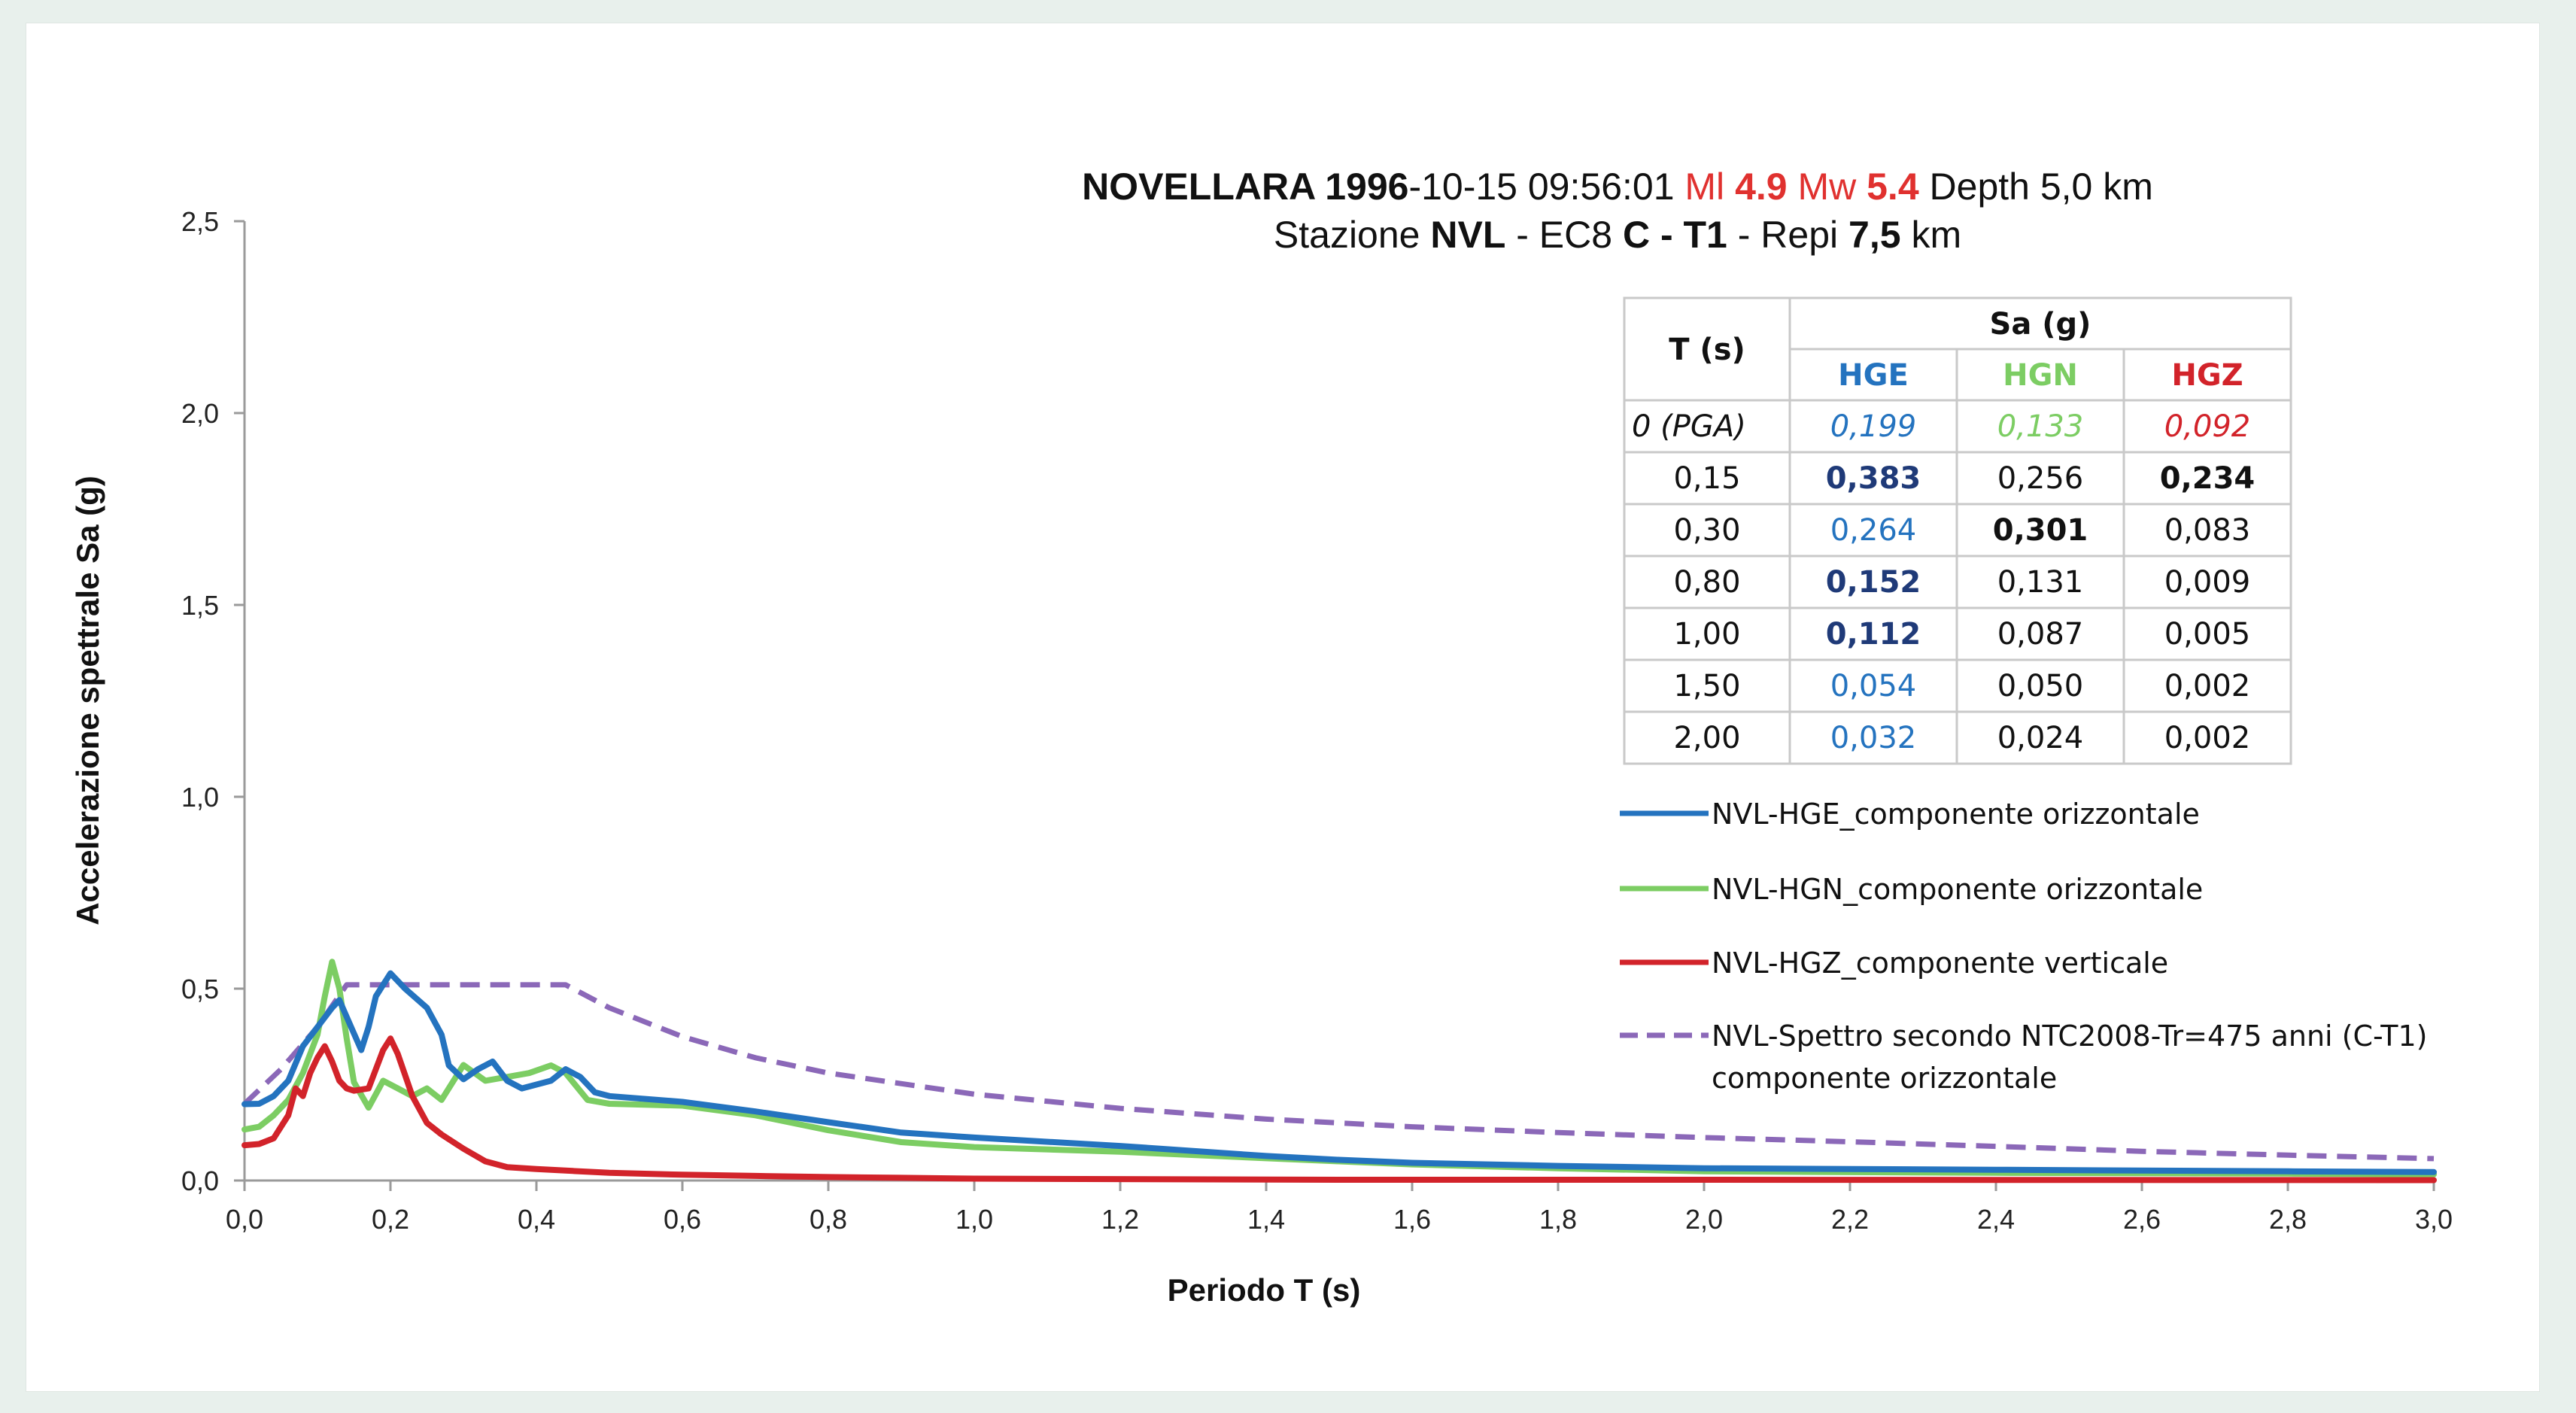  I want to click on x-tick-label: 1,8, so click(1558, 1219).